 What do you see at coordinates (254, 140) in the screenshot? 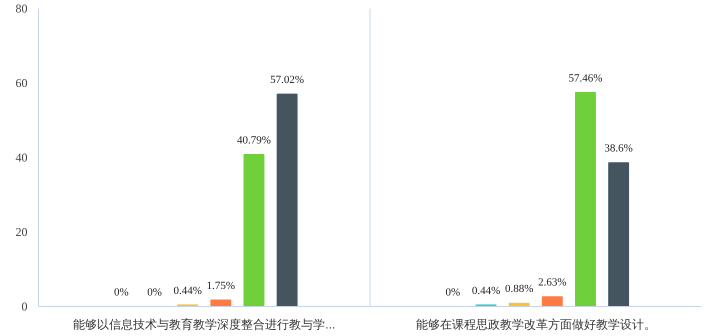
I see `data-label: 40.79%` at bounding box center [254, 140].